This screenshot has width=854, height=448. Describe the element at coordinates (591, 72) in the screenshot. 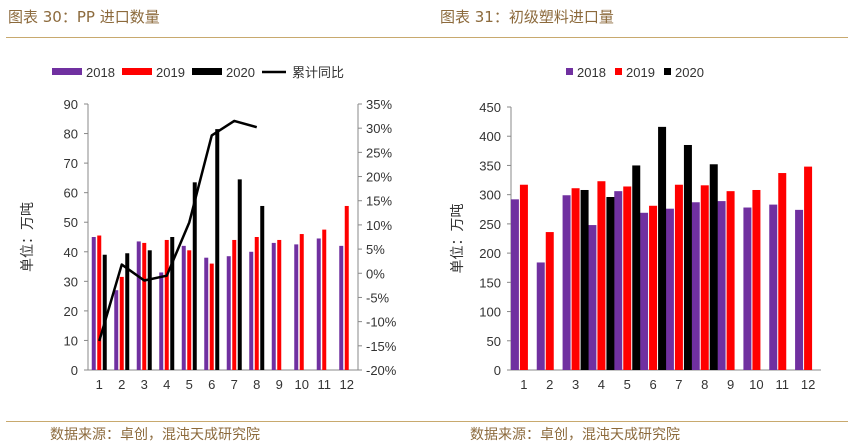

I see `plastics-chart-legend-label: 2018` at that location.